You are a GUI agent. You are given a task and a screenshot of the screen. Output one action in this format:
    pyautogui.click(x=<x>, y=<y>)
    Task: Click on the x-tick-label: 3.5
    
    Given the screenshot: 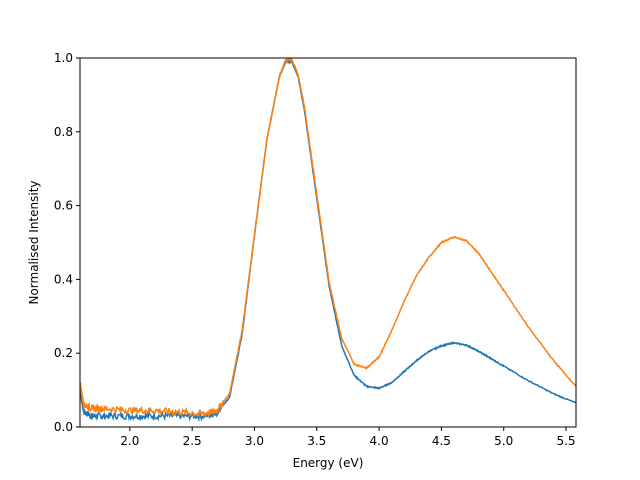 What is the action you would take?
    pyautogui.click(x=316, y=441)
    